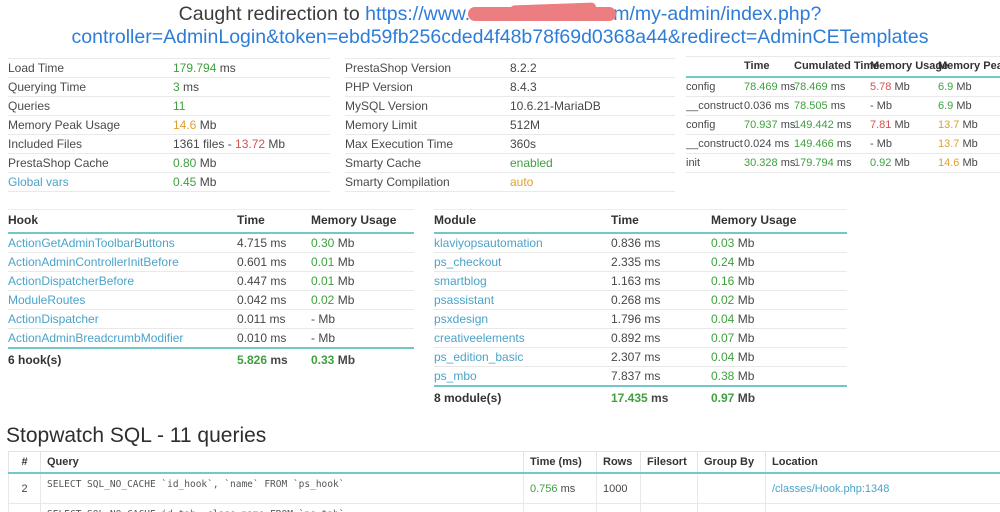 This screenshot has height=512, width=1000. I want to click on module-link: psassistant, so click(464, 300).